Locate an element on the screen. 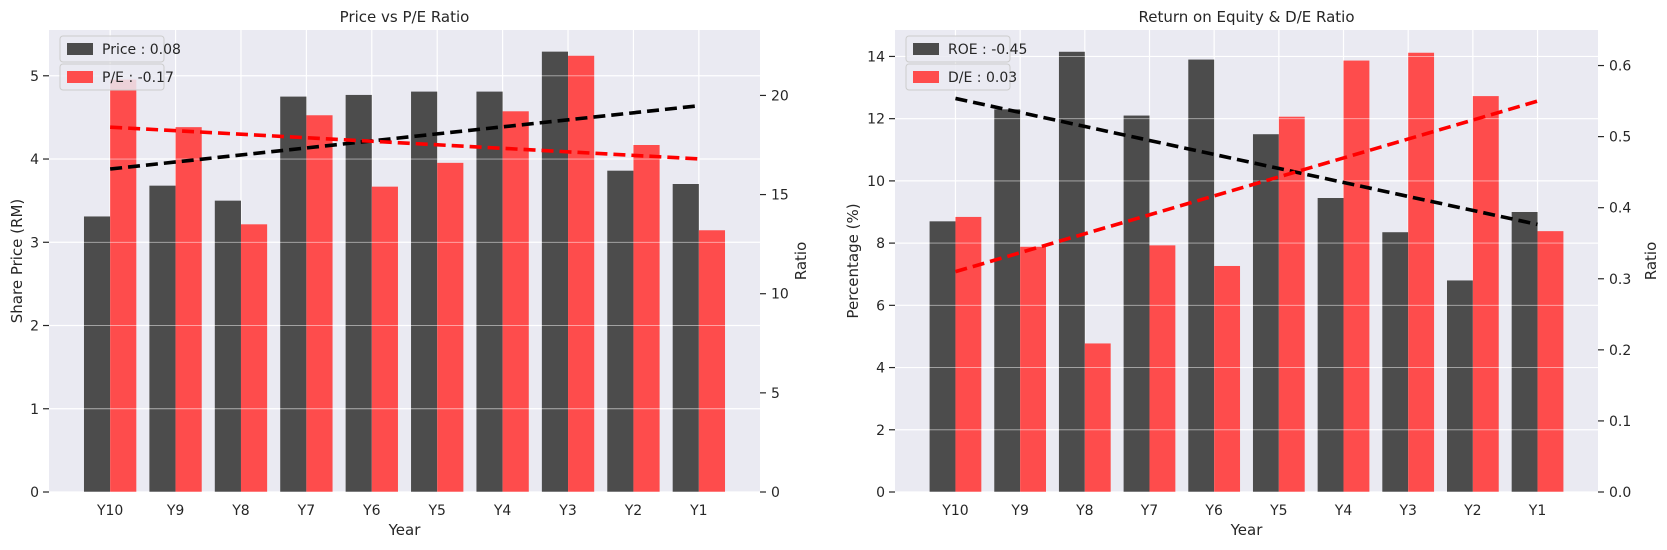 The width and height of the screenshot is (1667, 550). y-tick-label: 5 is located at coordinates (34, 77).